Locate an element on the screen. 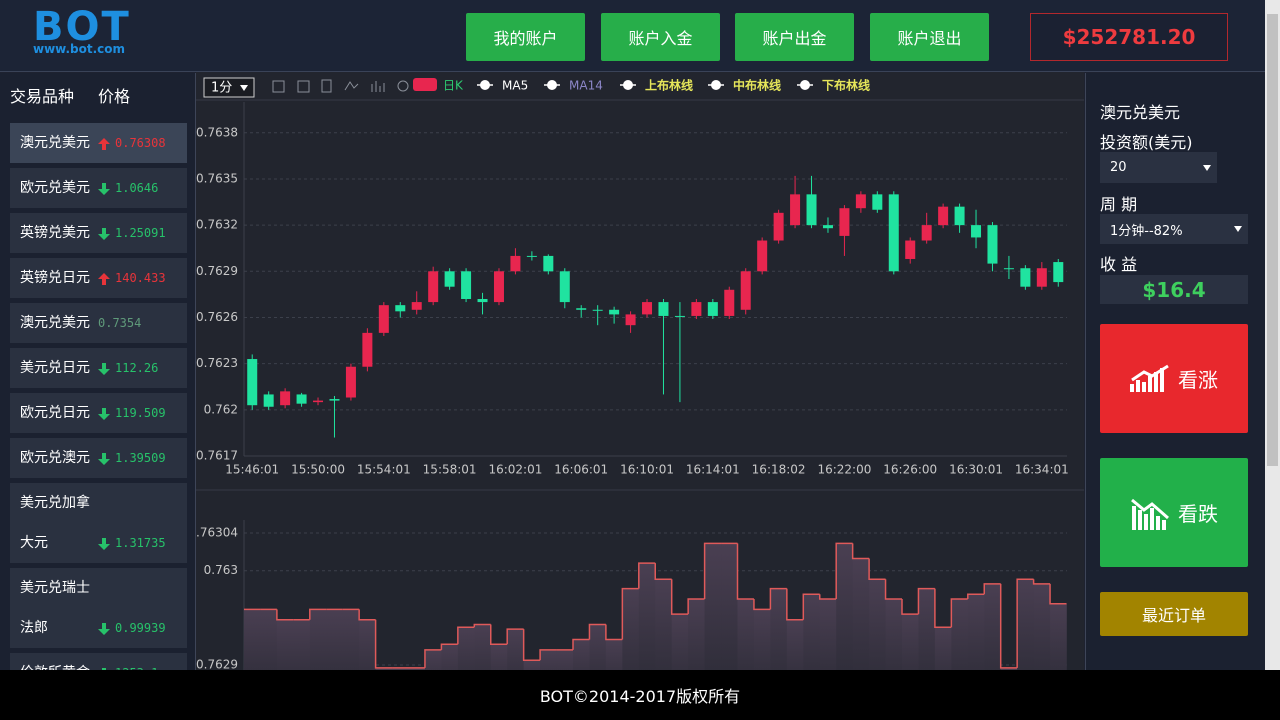 The height and width of the screenshot is (720, 1280). instrument-item: 欧元兑美元 1.0646 is located at coordinates (98, 188).